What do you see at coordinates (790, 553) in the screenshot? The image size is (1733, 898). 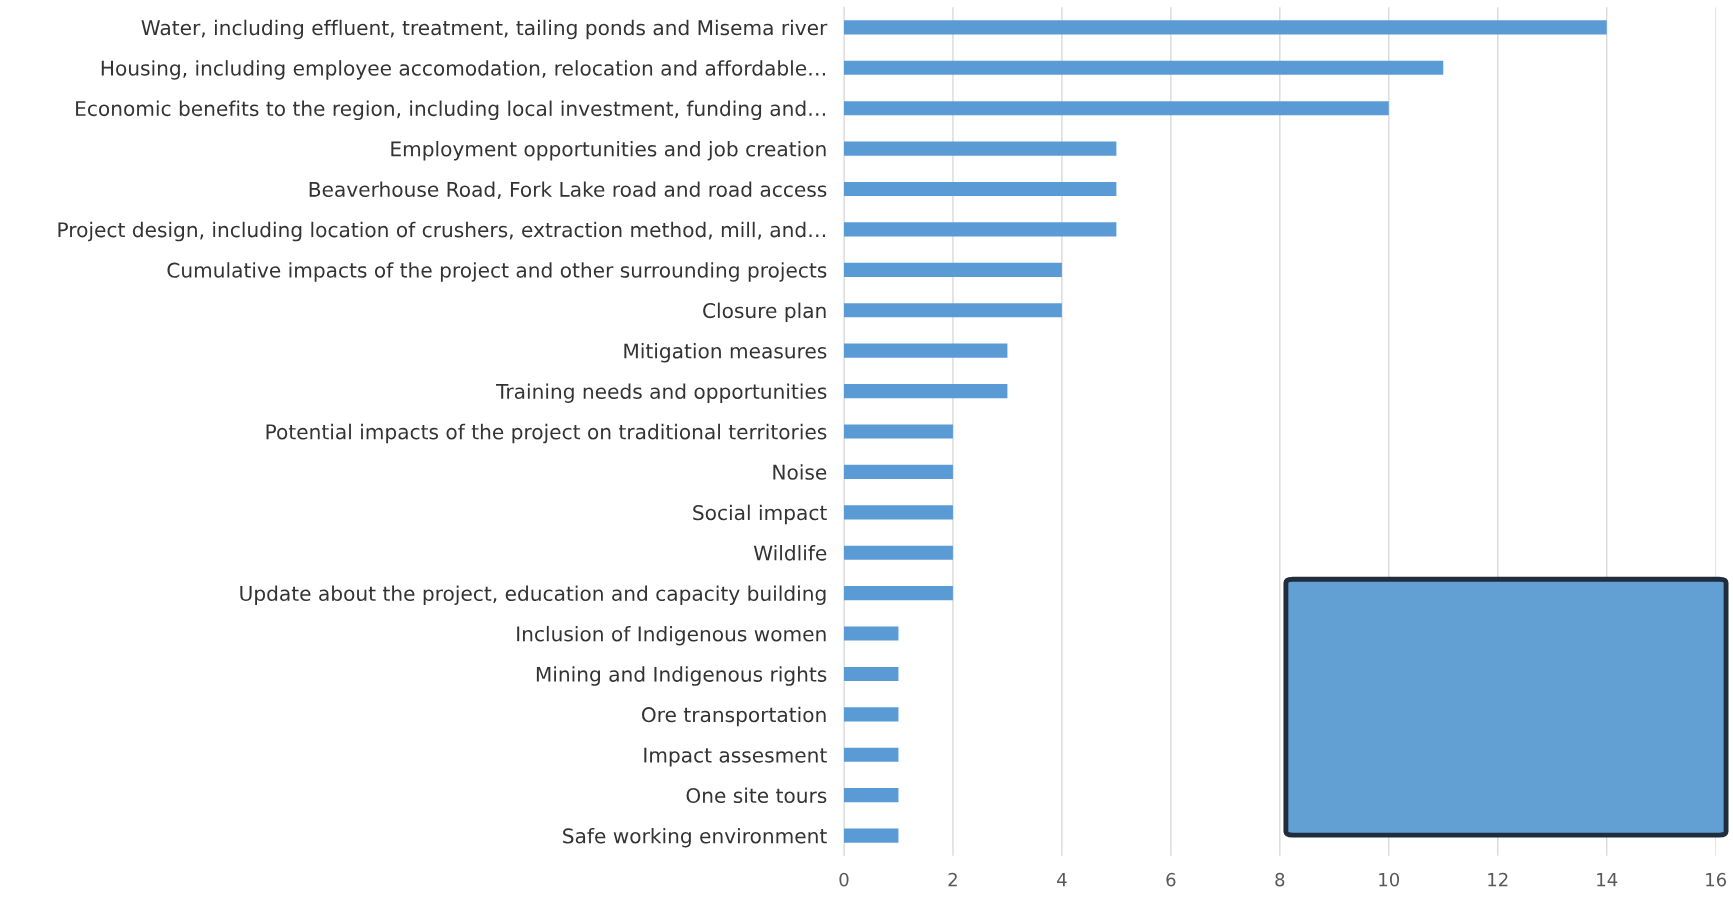 I see `y-tick-label: Wildlife` at bounding box center [790, 553].